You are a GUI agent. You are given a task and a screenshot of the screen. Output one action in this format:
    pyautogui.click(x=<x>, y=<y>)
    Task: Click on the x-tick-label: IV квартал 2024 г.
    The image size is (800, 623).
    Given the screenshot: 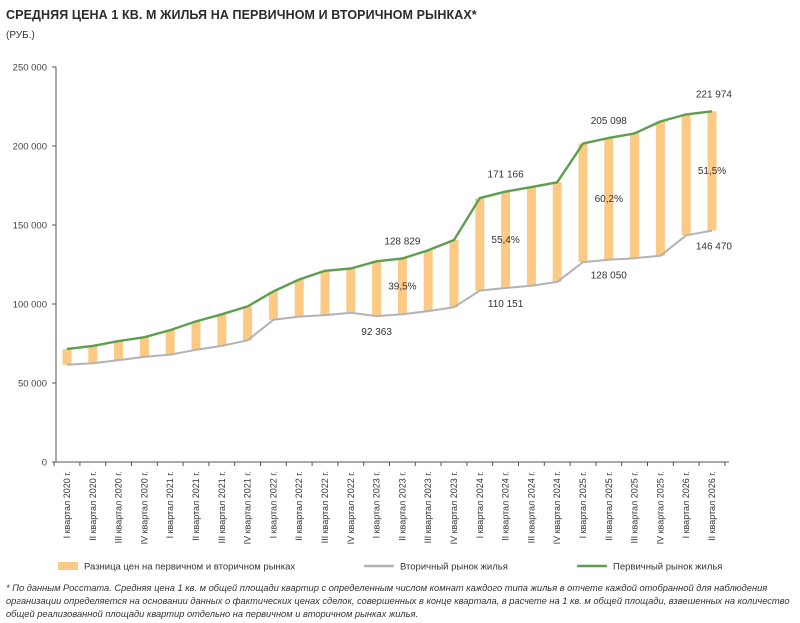 What is the action you would take?
    pyautogui.click(x=557, y=507)
    